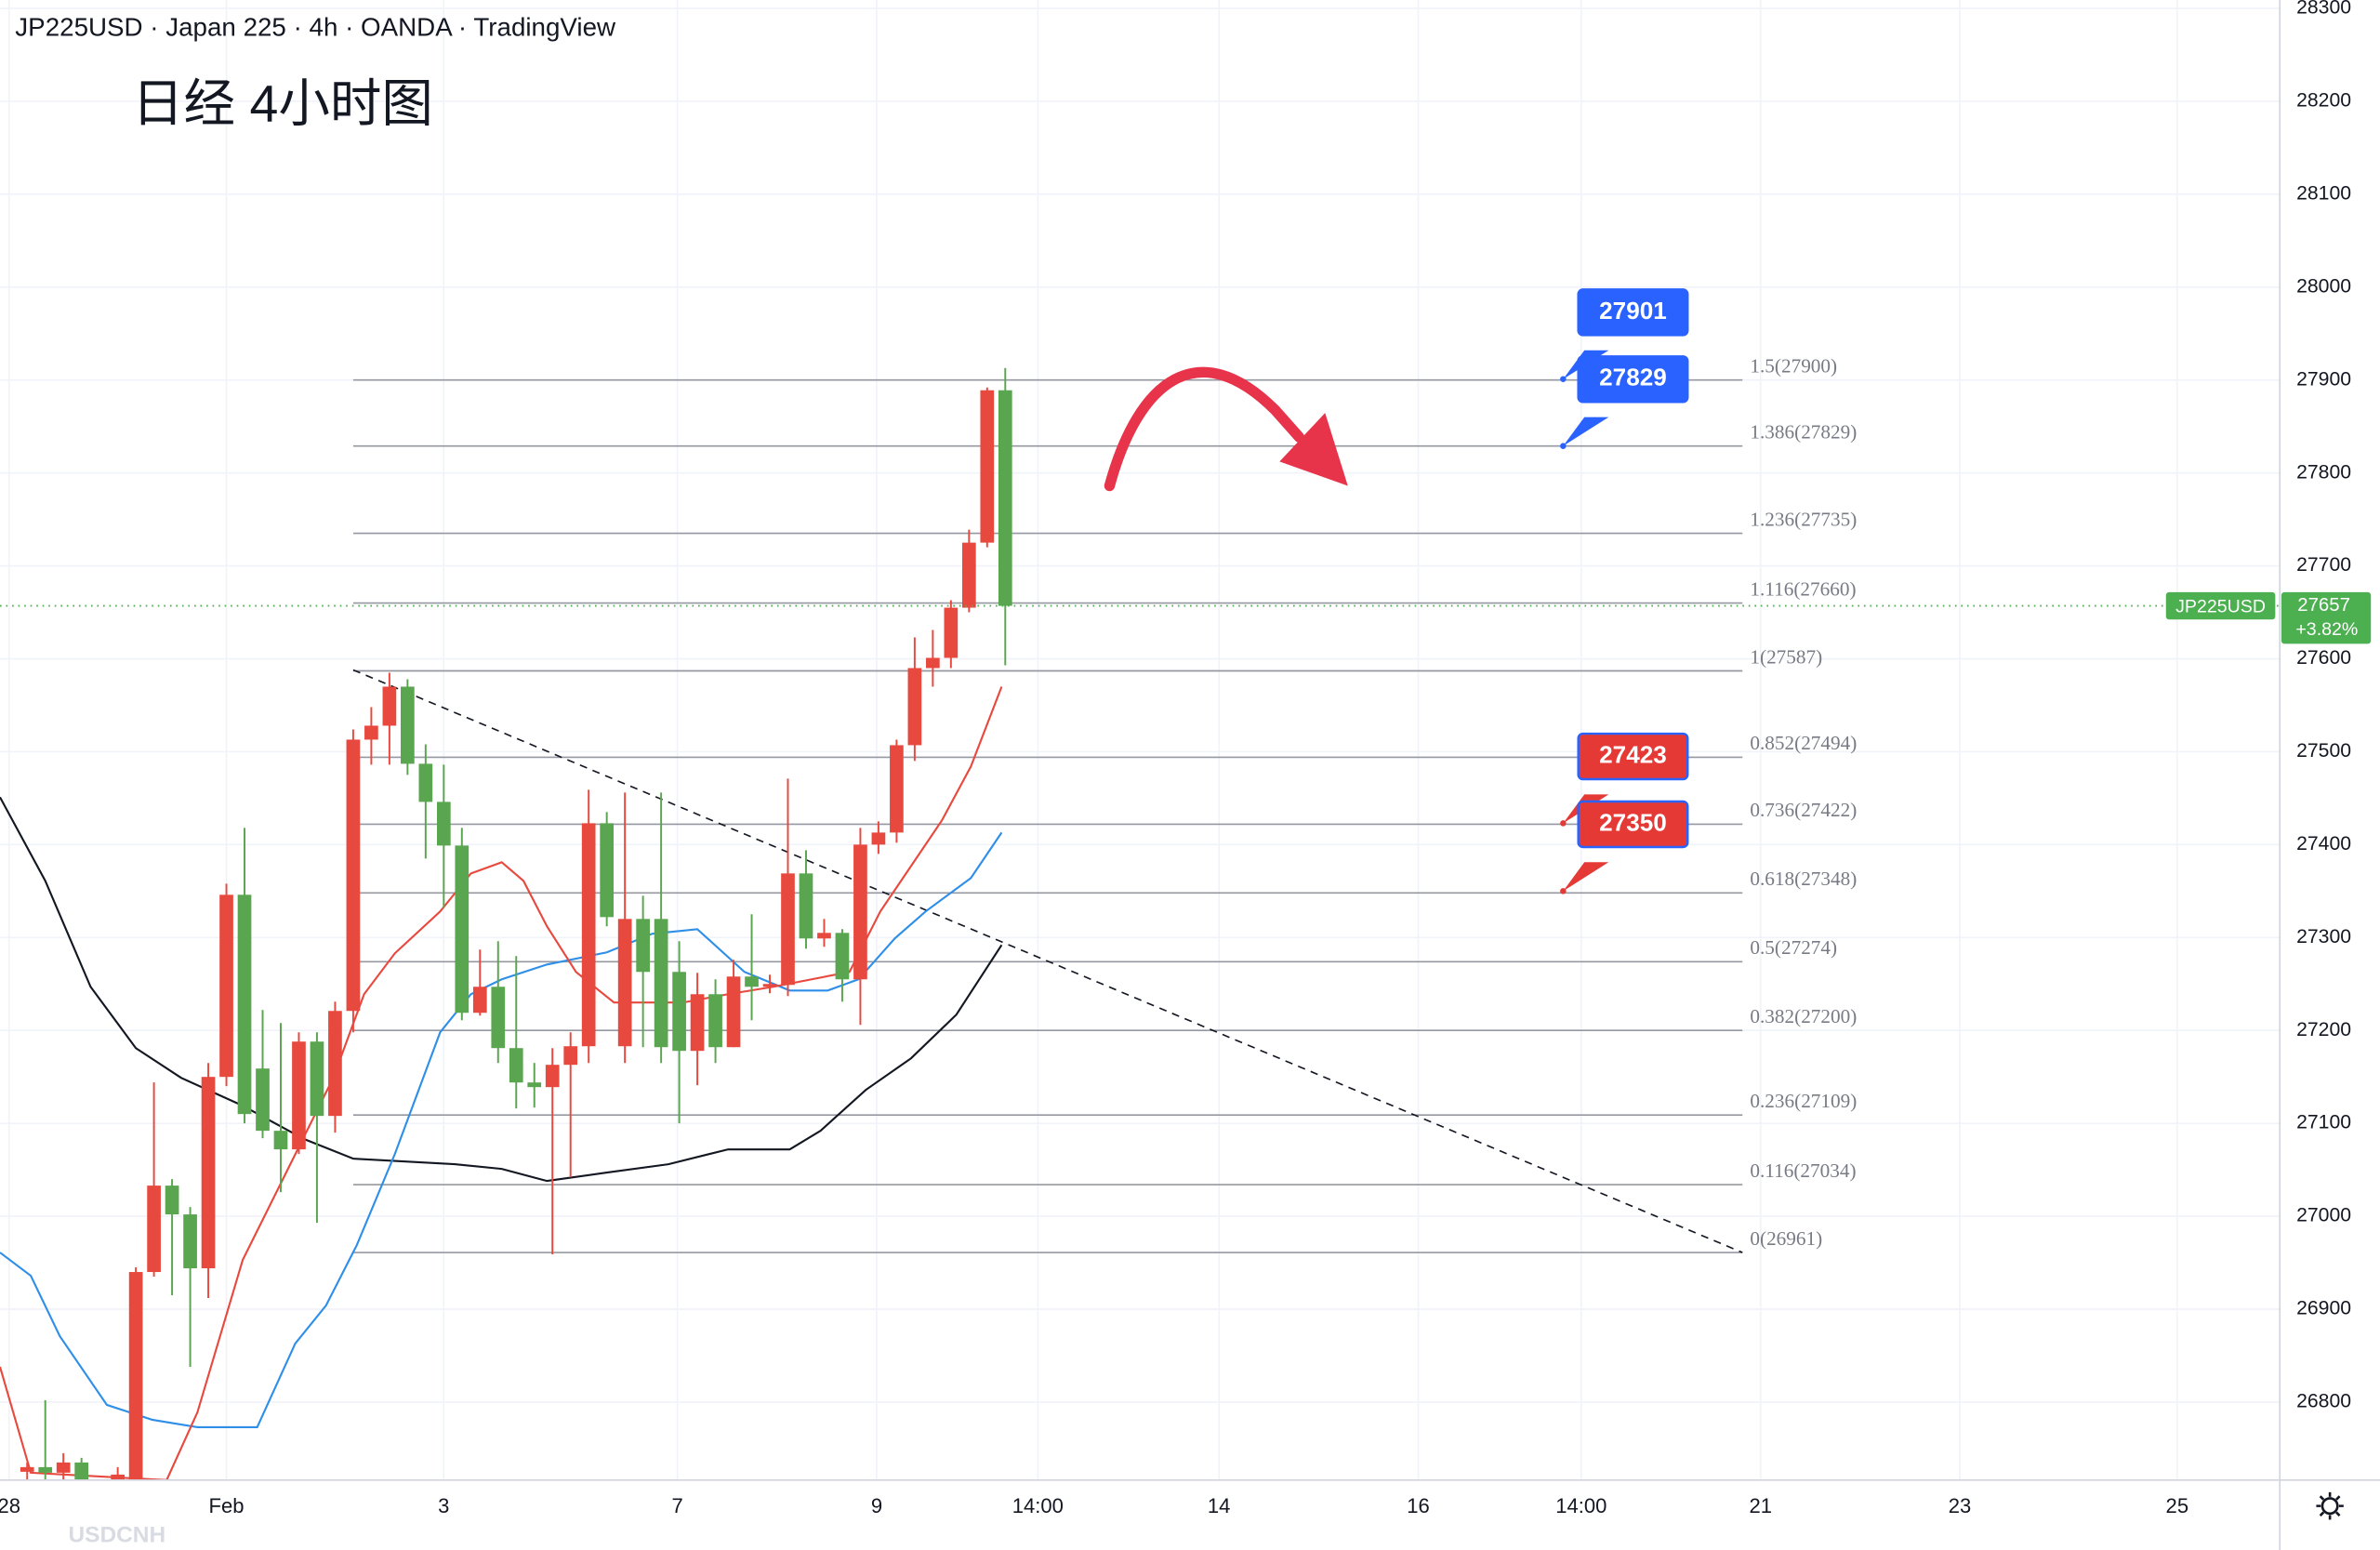  I want to click on price-tag-text: 27829, so click(1633, 377).